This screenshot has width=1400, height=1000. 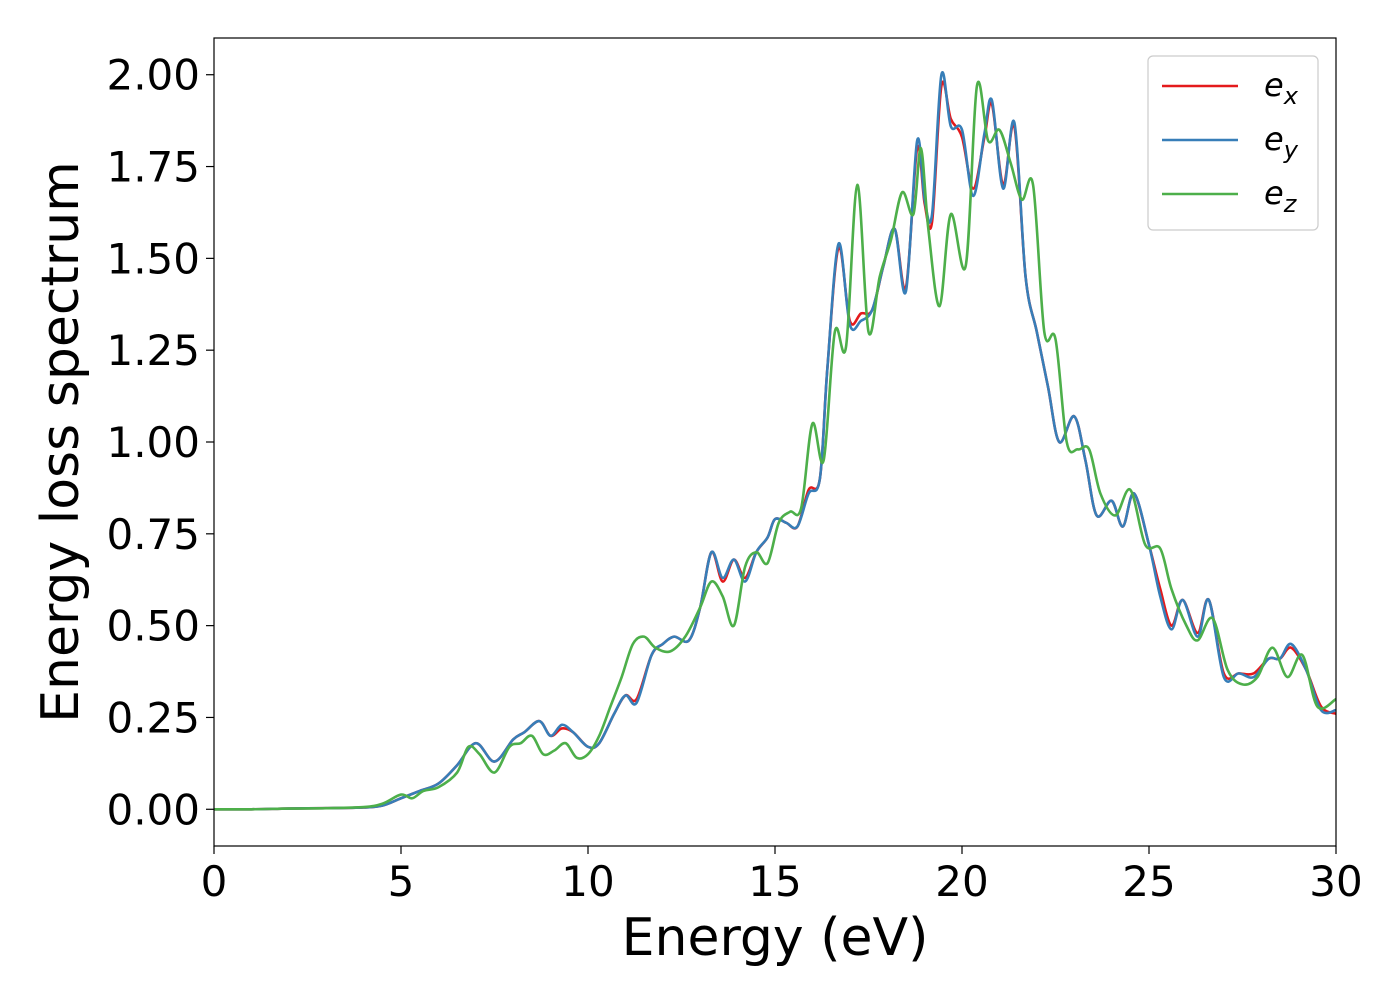 I want to click on legend-label-subscript: x, so click(x=1291, y=96).